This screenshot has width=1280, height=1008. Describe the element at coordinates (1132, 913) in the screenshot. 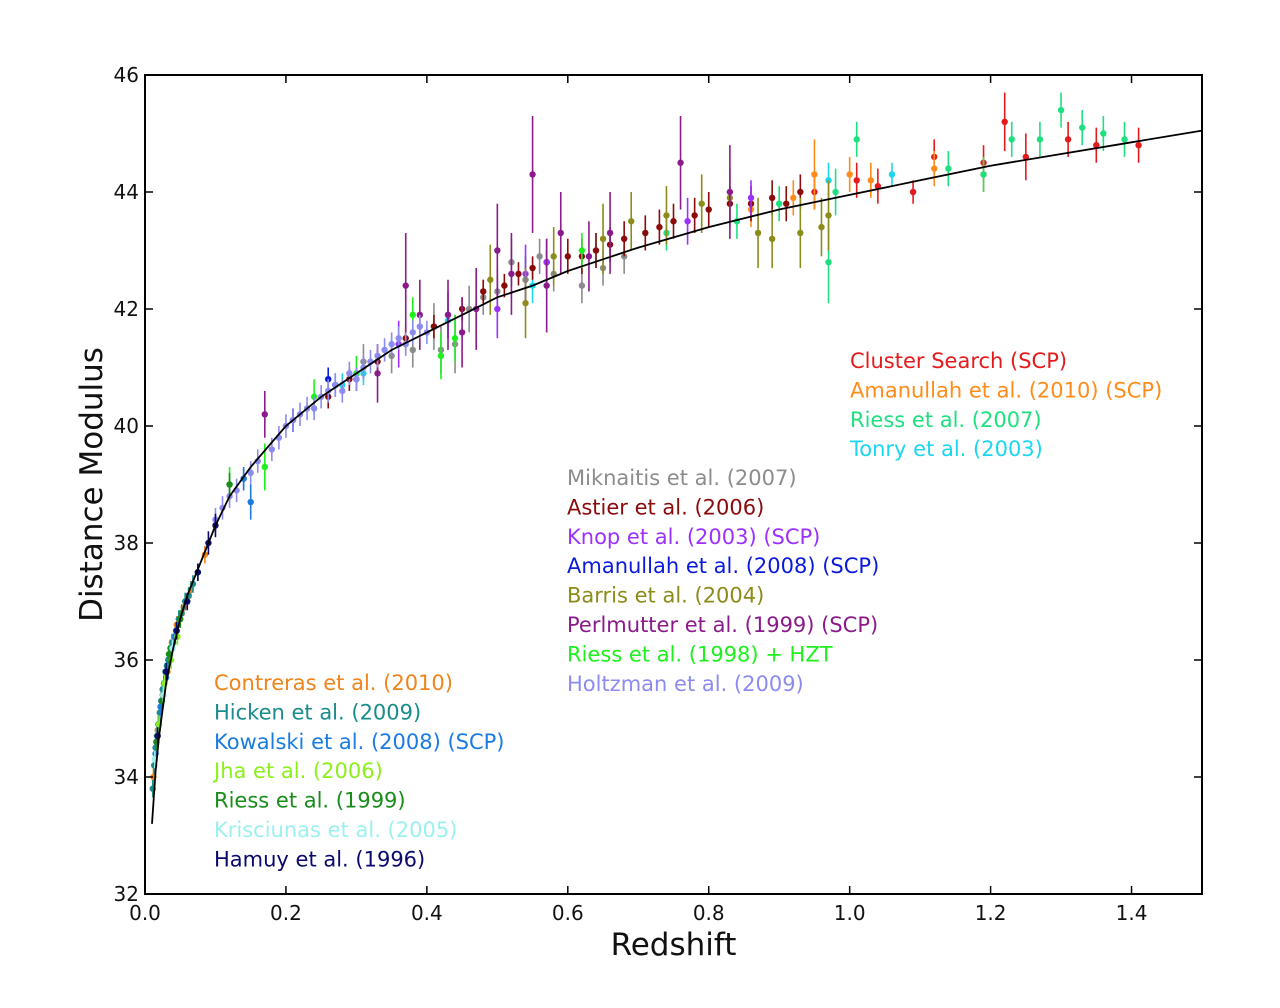

I see `x-tick-label: 1.4` at that location.